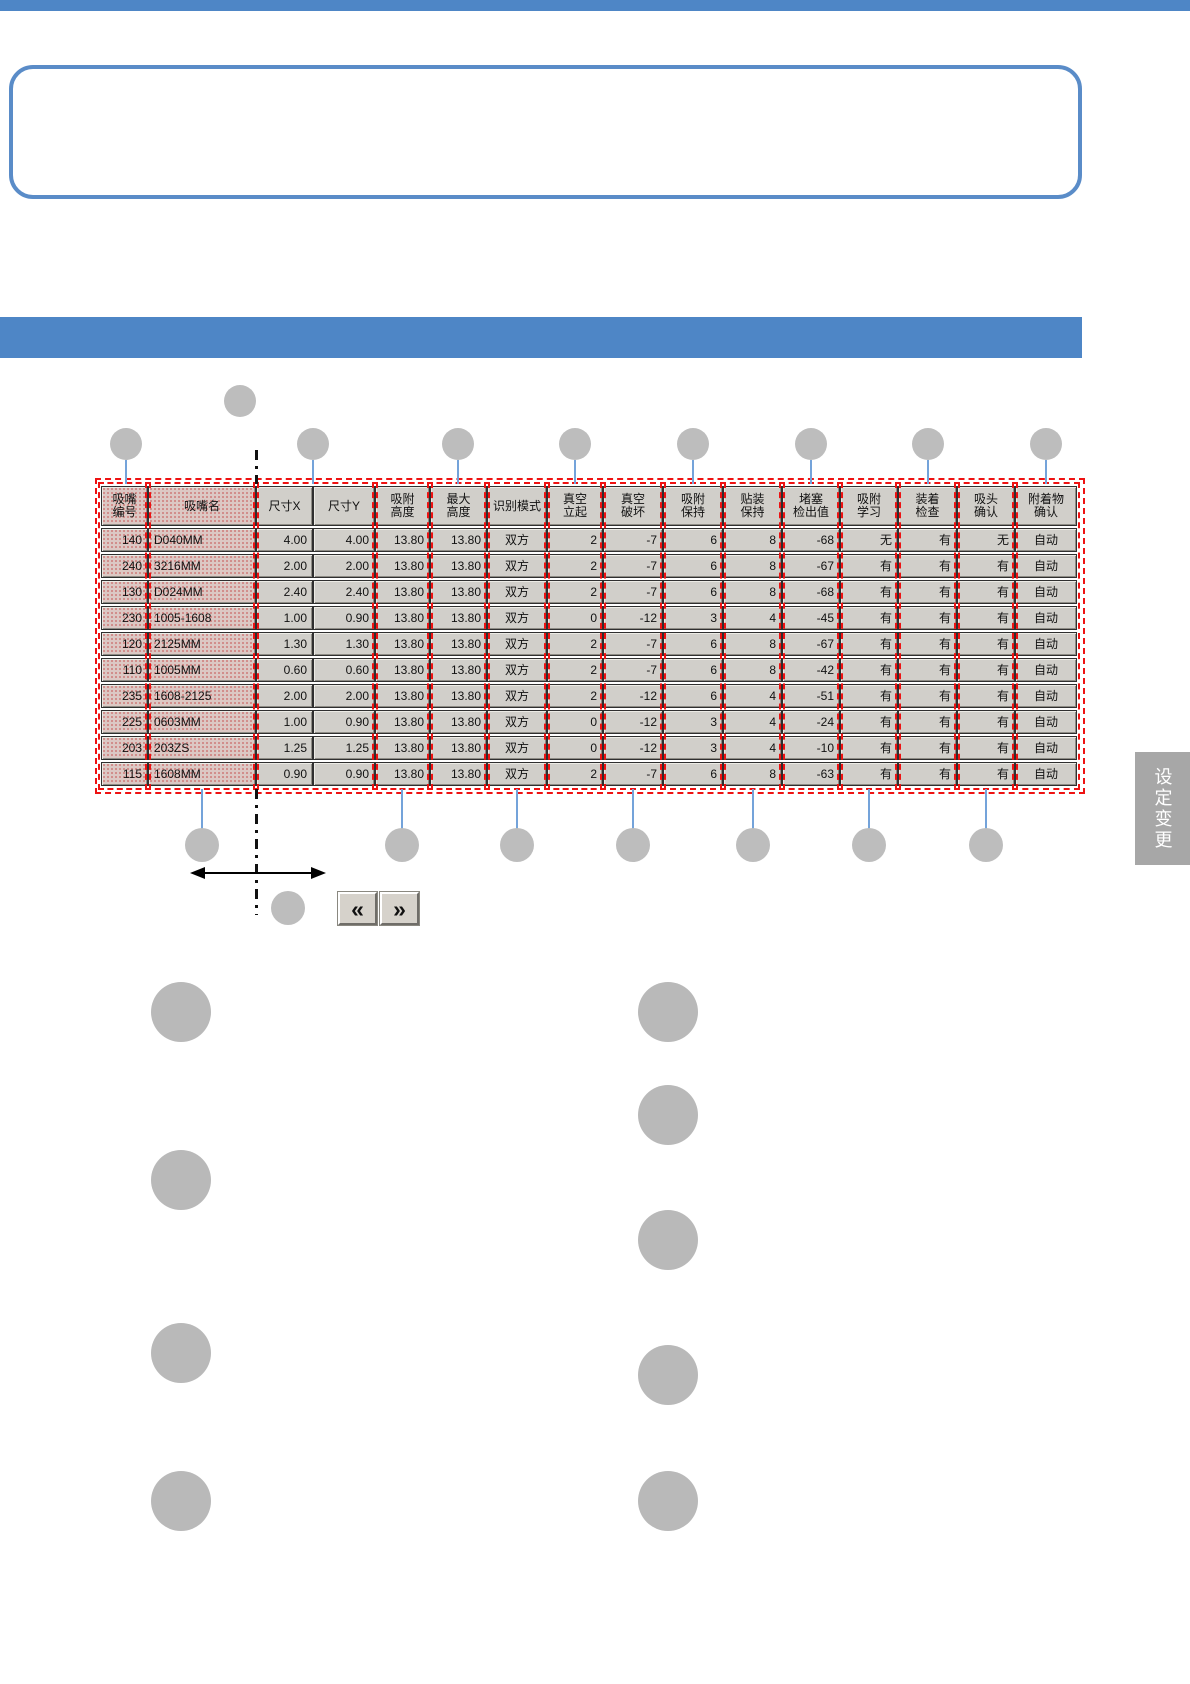 The width and height of the screenshot is (1190, 1684). What do you see at coordinates (811, 644) in the screenshot?
I see `table-cell: -67` at bounding box center [811, 644].